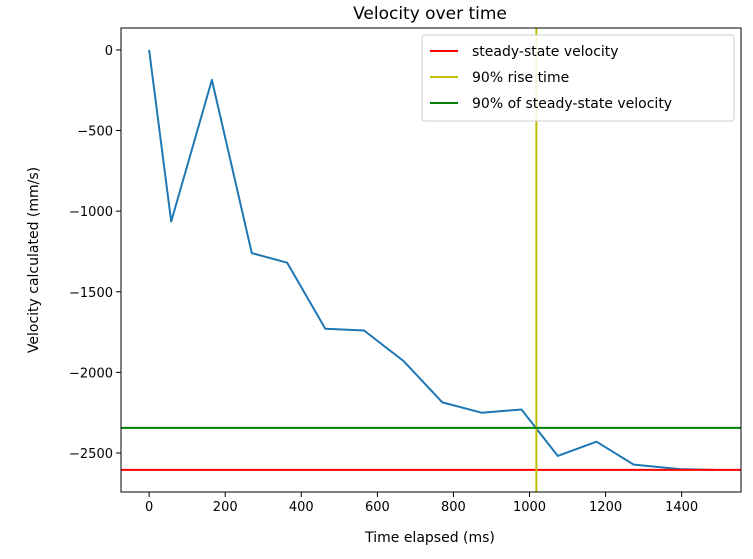 This screenshot has width=753, height=559. Describe the element at coordinates (529, 507) in the screenshot. I see `x-tick-label: 1000` at that location.